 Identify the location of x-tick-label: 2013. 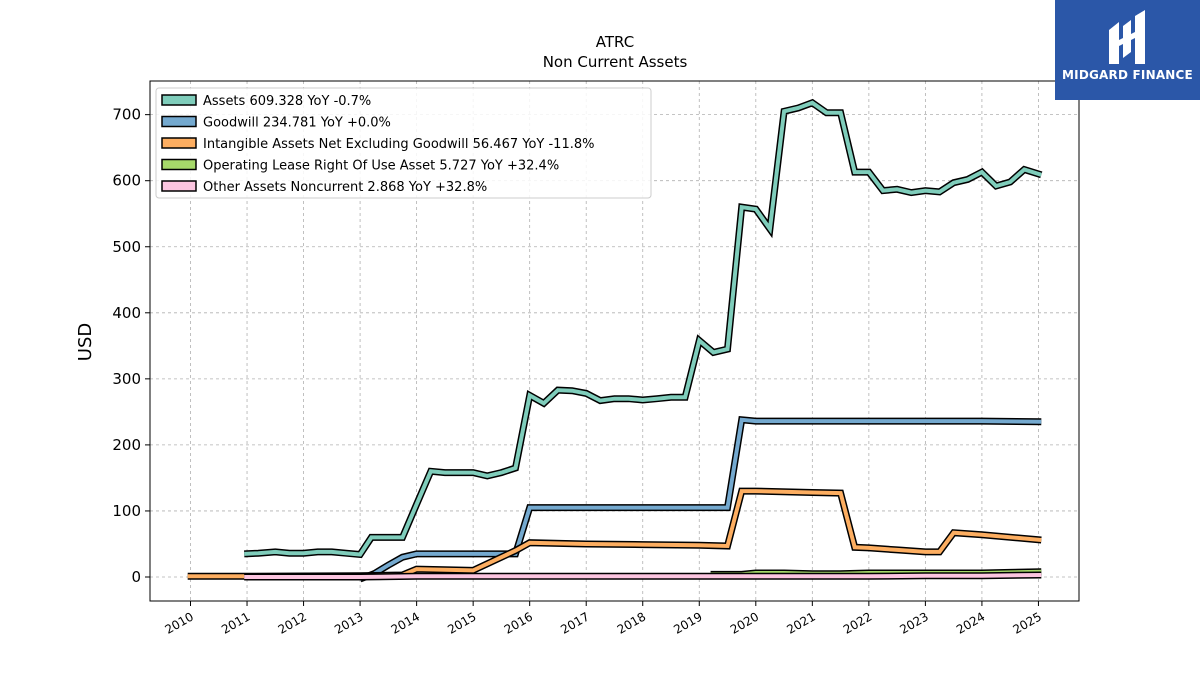
(348, 622).